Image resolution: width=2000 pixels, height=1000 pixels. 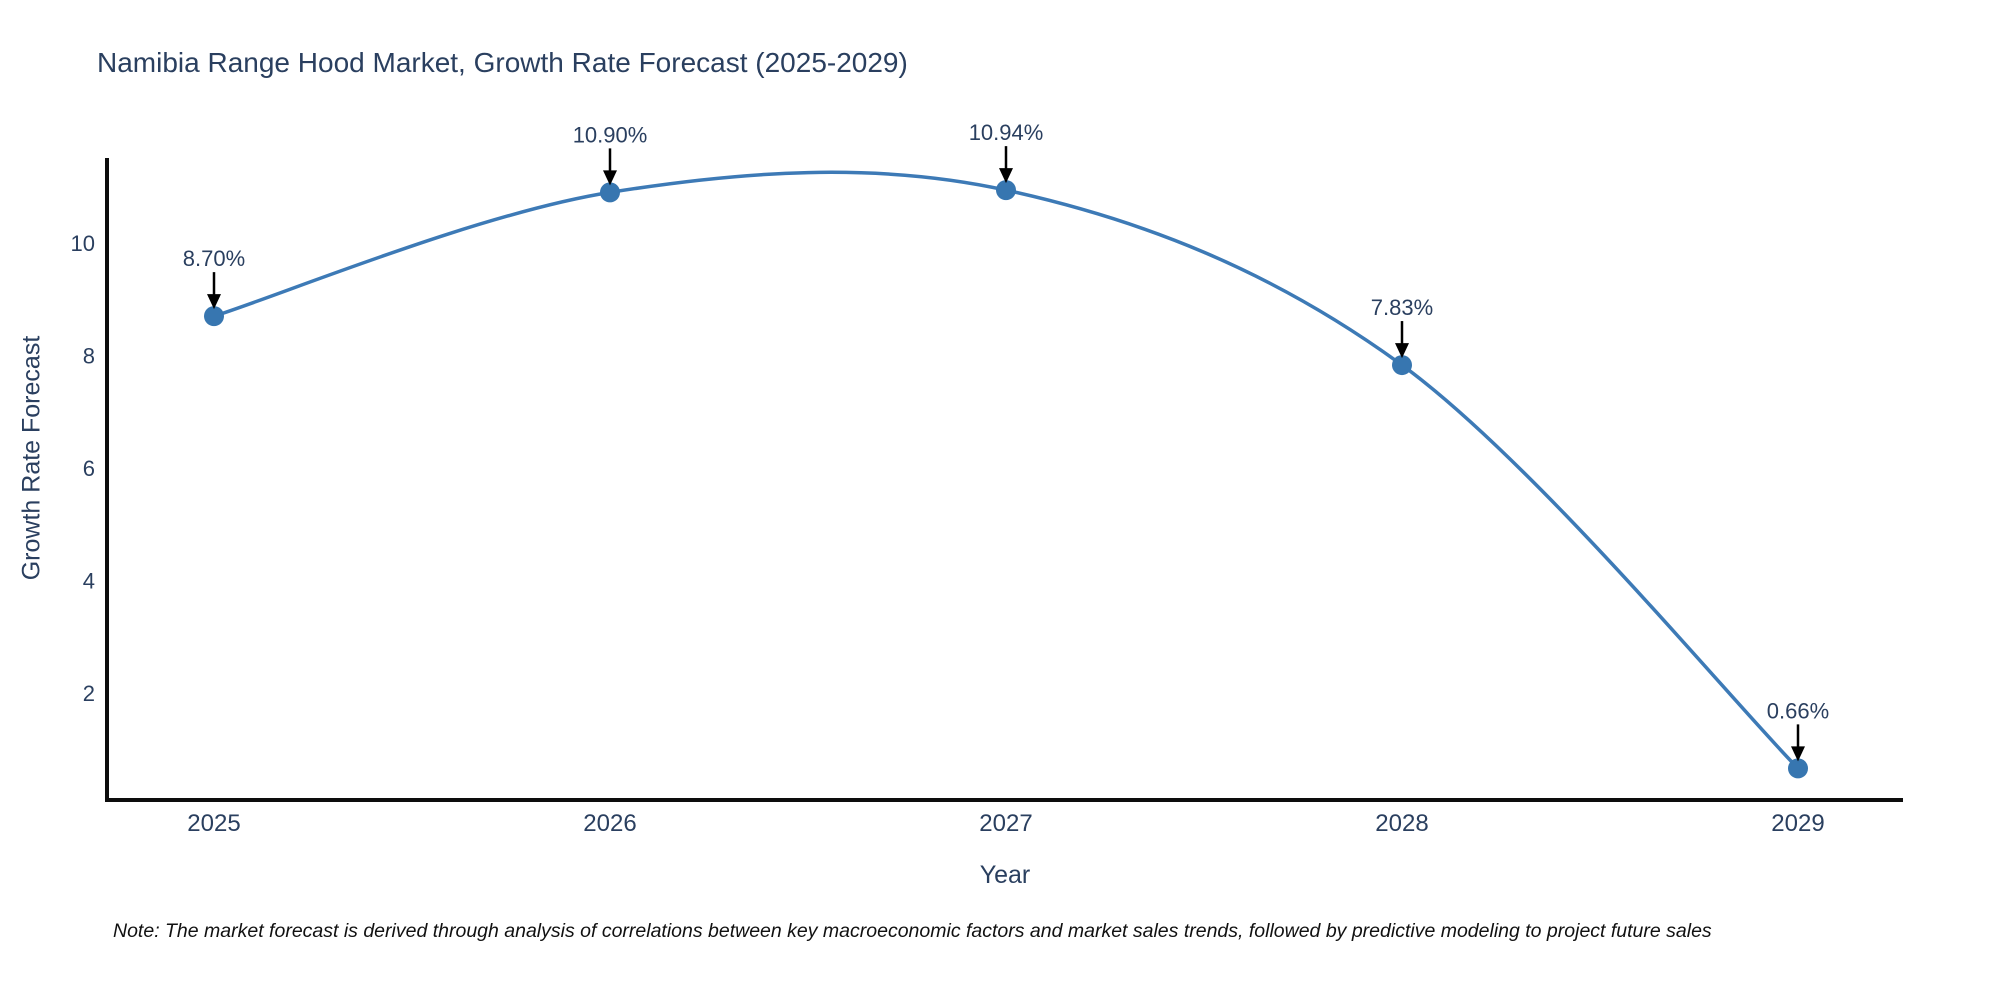 What do you see at coordinates (89, 468) in the screenshot?
I see `y-tick-label: 6` at bounding box center [89, 468].